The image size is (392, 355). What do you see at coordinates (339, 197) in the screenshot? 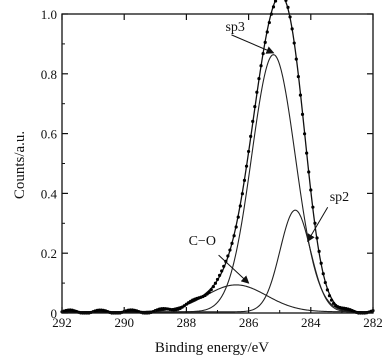
I see `annotation-label: sp2` at bounding box center [339, 197].